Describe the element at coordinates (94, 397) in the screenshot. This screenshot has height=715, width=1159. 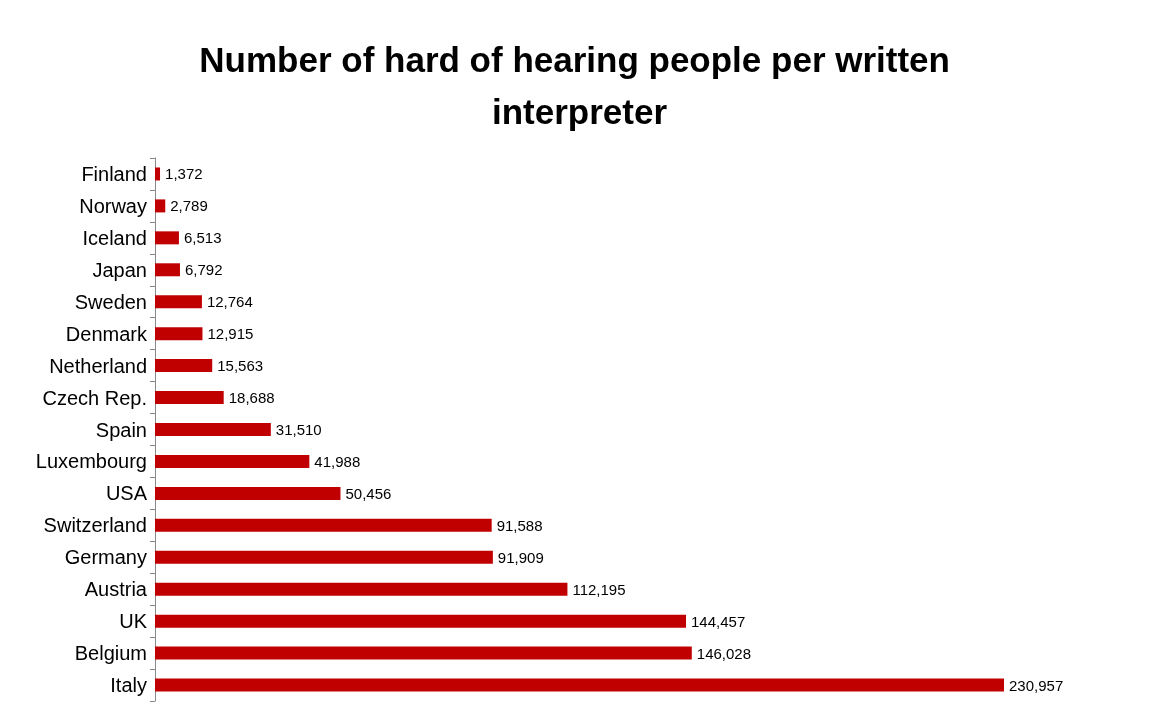
I see `y-tick-label: Czech Rep.` at that location.